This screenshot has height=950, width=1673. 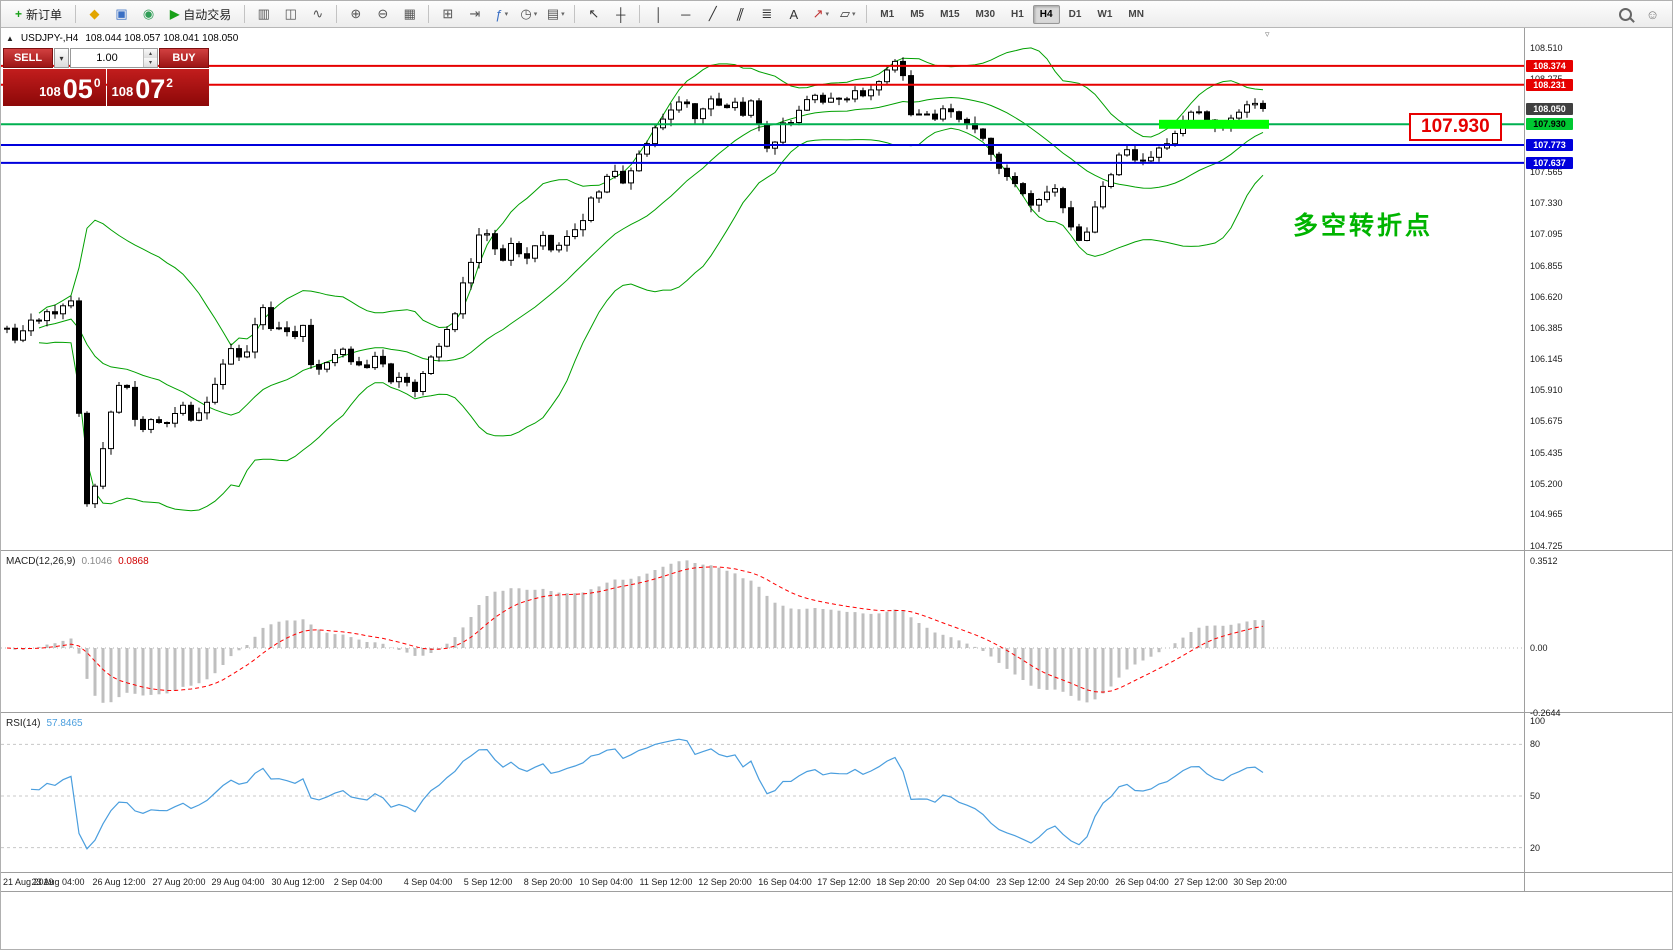 I want to click on shapes-icon: ▱, so click(x=845, y=13).